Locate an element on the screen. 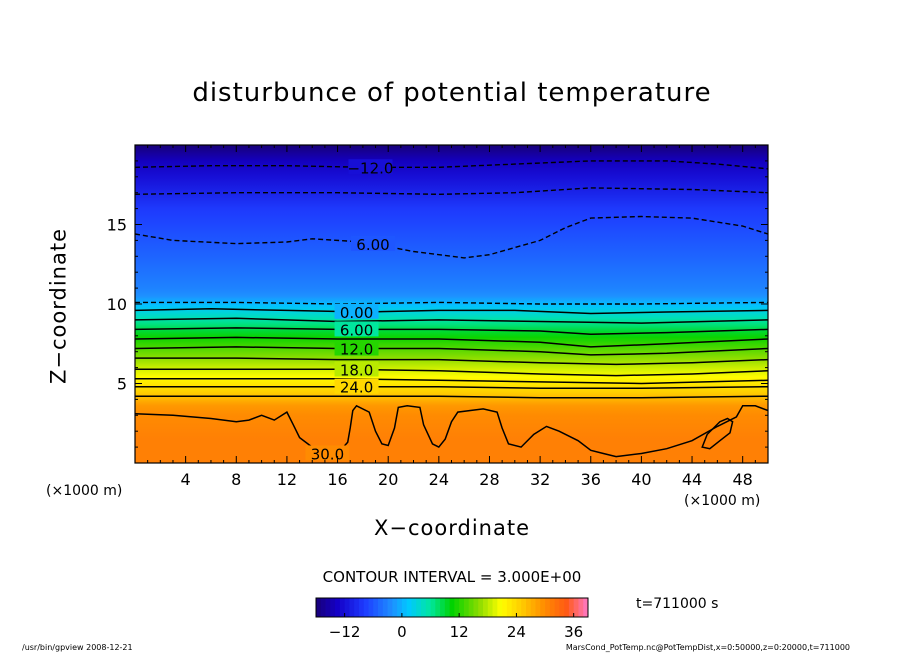 This screenshot has width=904, height=654. y-tick-label-15: 15 is located at coordinates (117, 225).